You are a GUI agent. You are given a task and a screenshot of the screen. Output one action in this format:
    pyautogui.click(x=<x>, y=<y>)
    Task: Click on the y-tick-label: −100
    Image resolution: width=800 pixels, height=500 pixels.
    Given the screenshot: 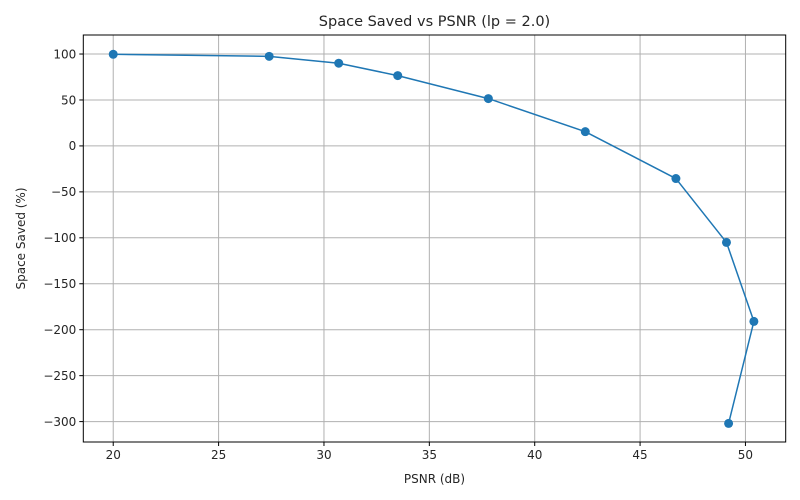 What is the action you would take?
    pyautogui.click(x=59, y=238)
    